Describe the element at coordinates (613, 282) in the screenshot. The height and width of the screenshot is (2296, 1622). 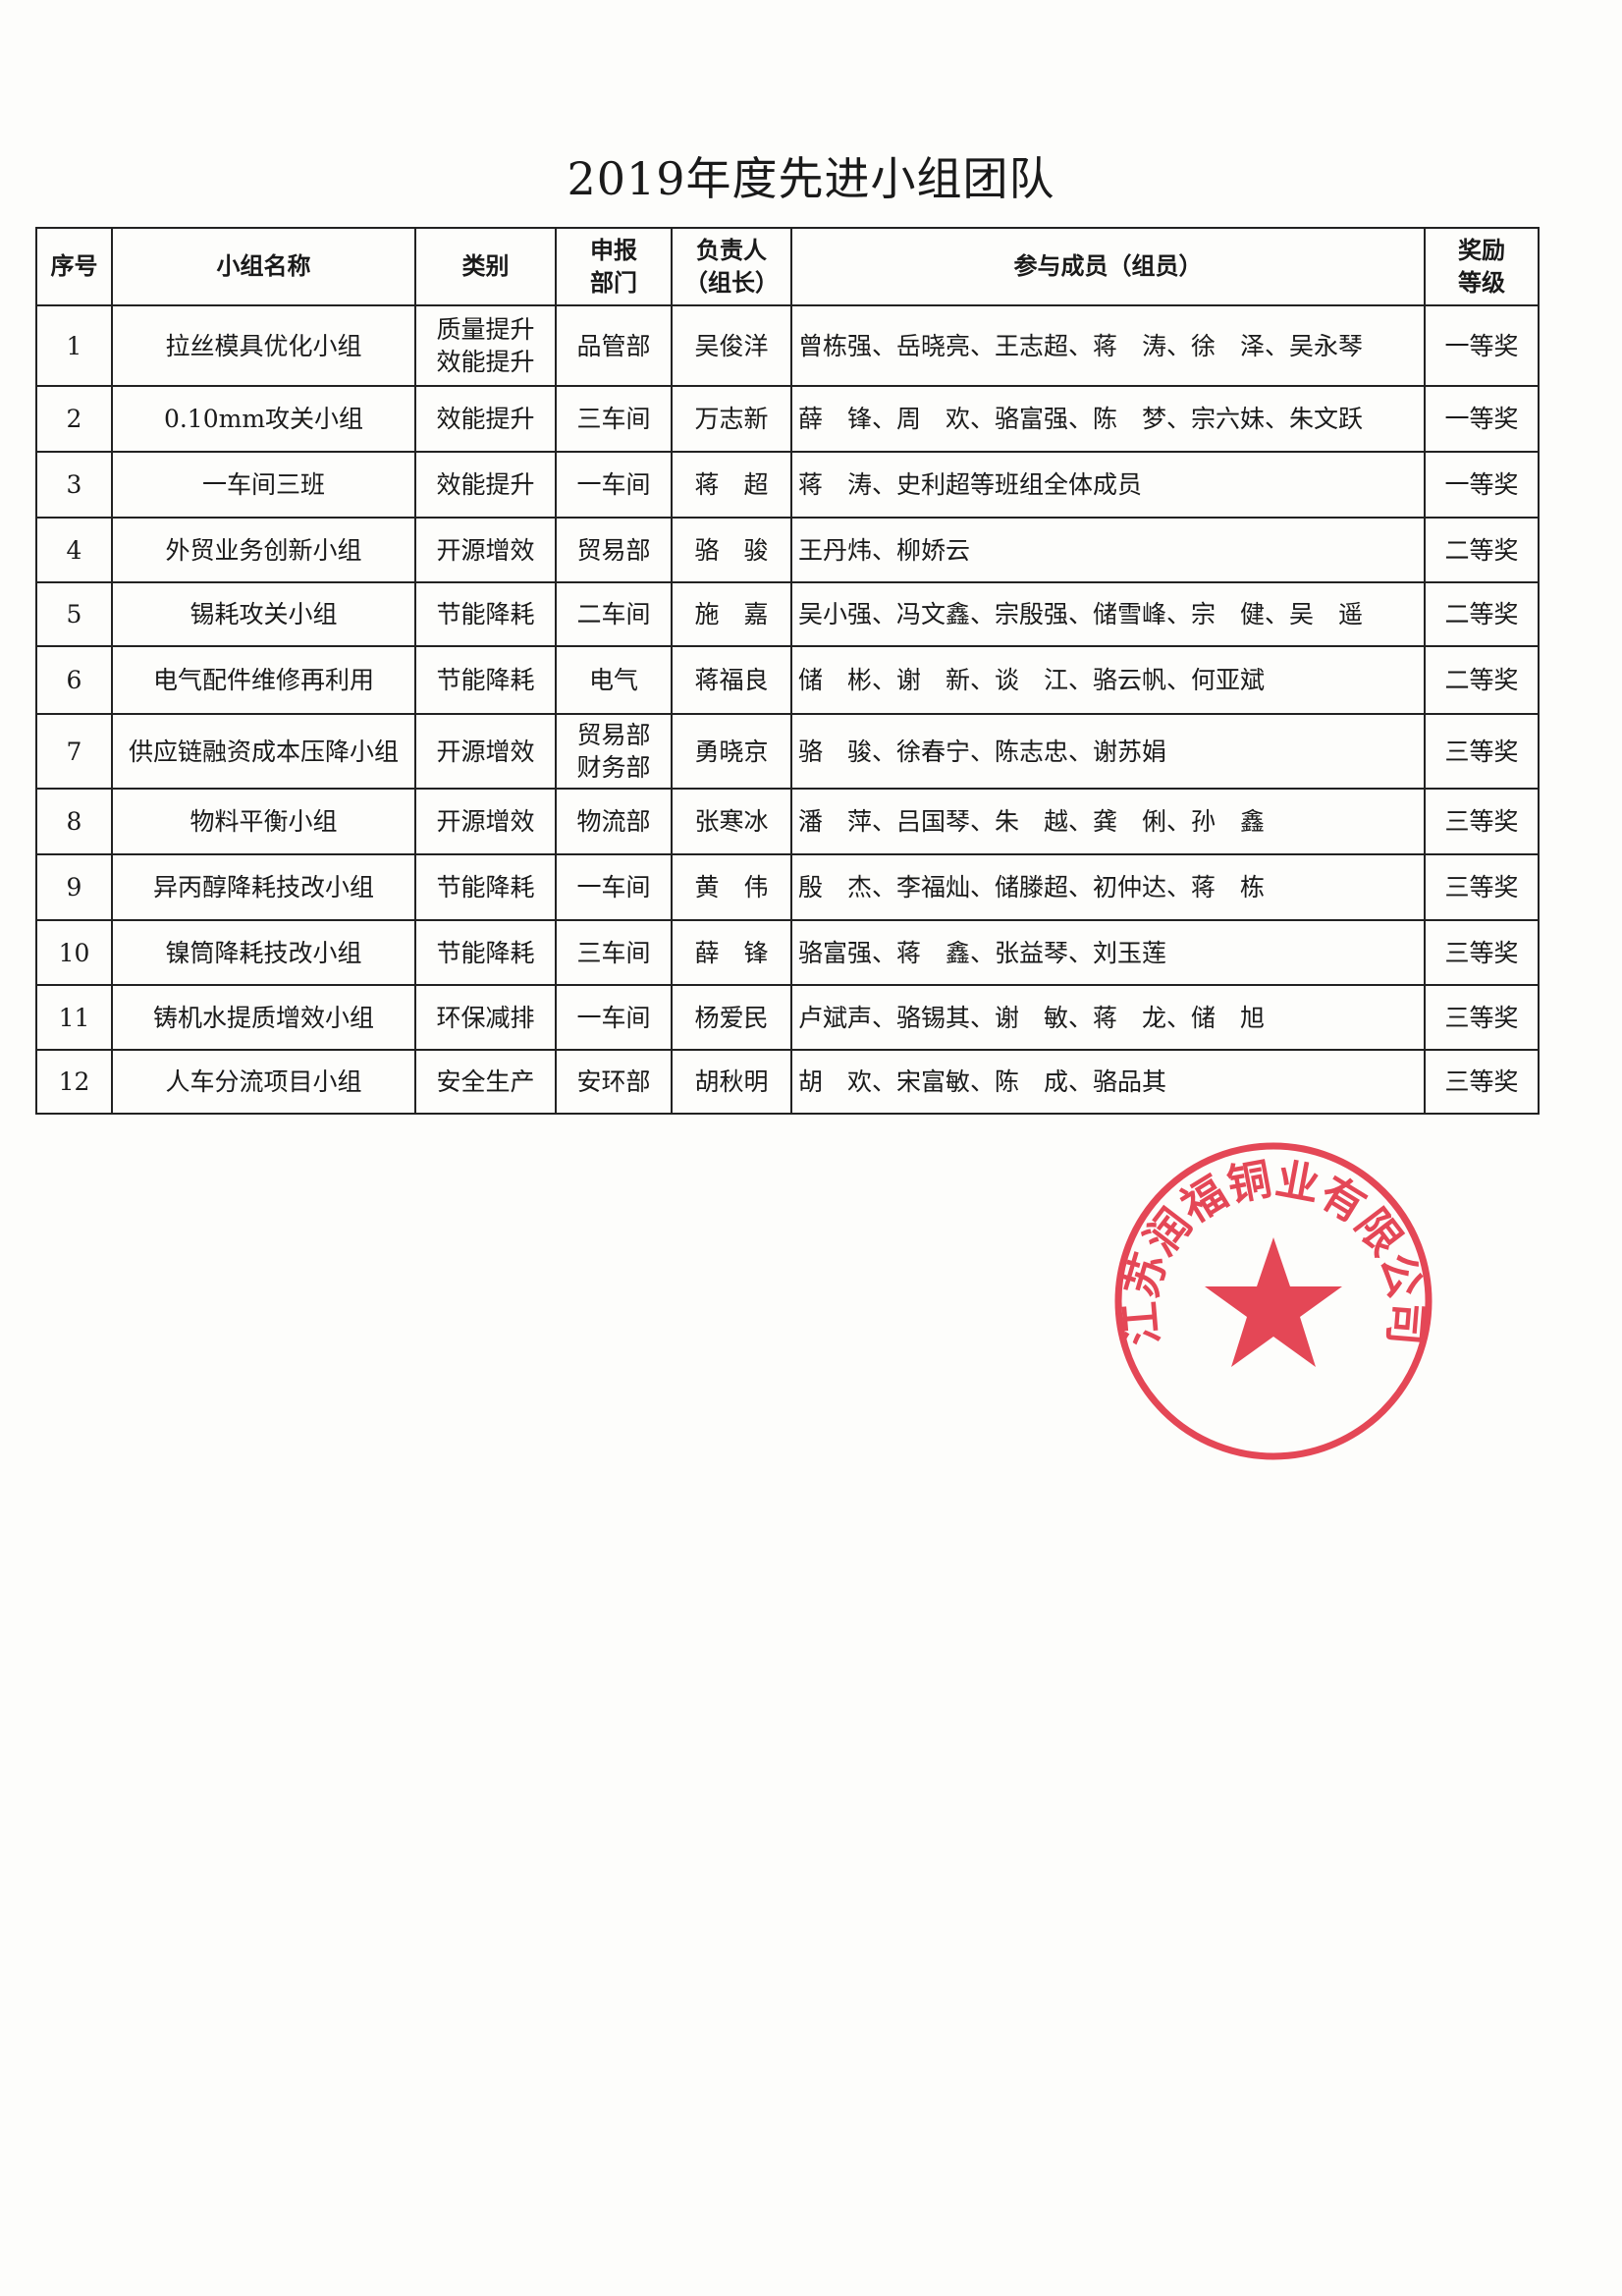
I see `header-dept-line2: 部门` at that location.